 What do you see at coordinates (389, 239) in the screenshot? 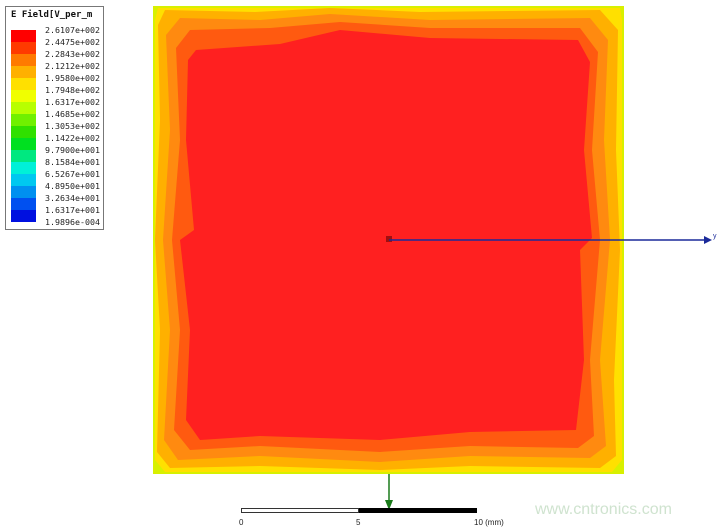
I see `origin-marker` at bounding box center [389, 239].